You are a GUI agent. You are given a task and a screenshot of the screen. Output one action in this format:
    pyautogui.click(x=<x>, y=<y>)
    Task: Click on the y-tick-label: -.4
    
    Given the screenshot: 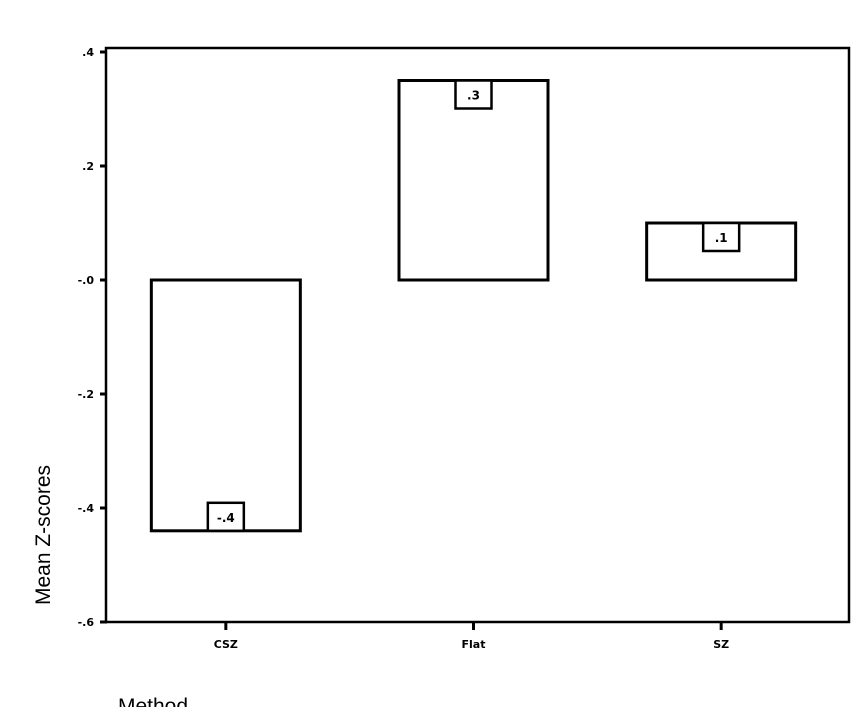 What is the action you would take?
    pyautogui.click(x=86, y=508)
    